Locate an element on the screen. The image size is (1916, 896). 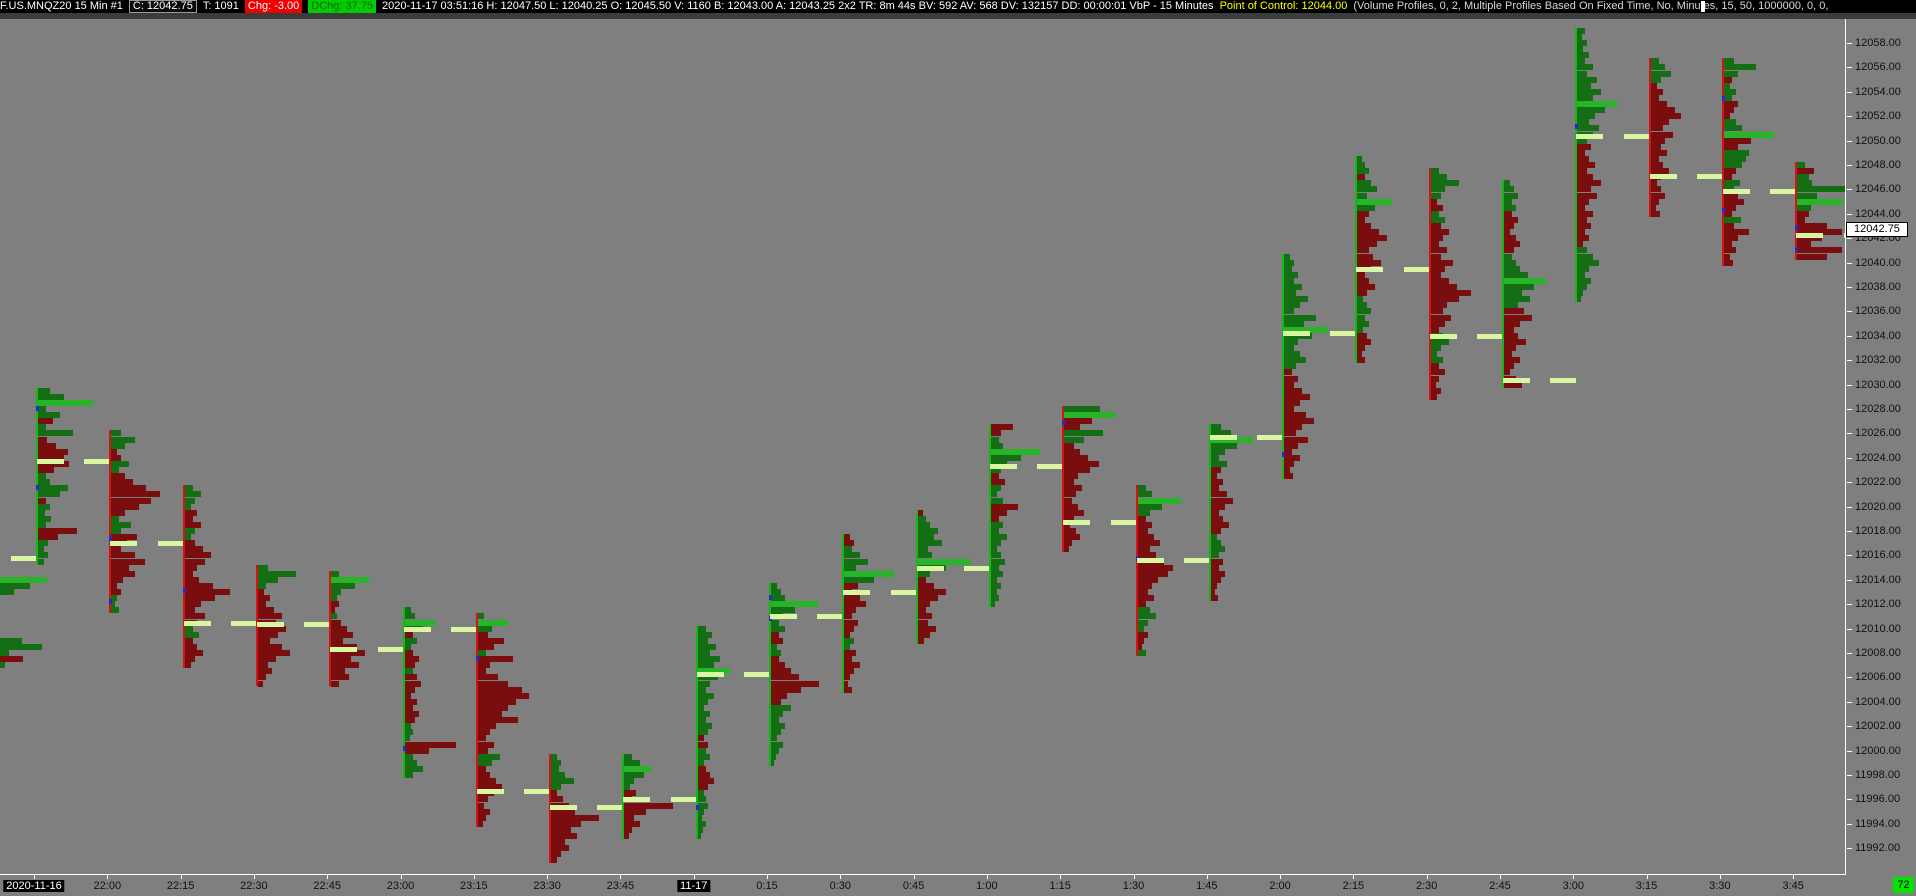
price-label: 12008.00 is located at coordinates (1878, 653).